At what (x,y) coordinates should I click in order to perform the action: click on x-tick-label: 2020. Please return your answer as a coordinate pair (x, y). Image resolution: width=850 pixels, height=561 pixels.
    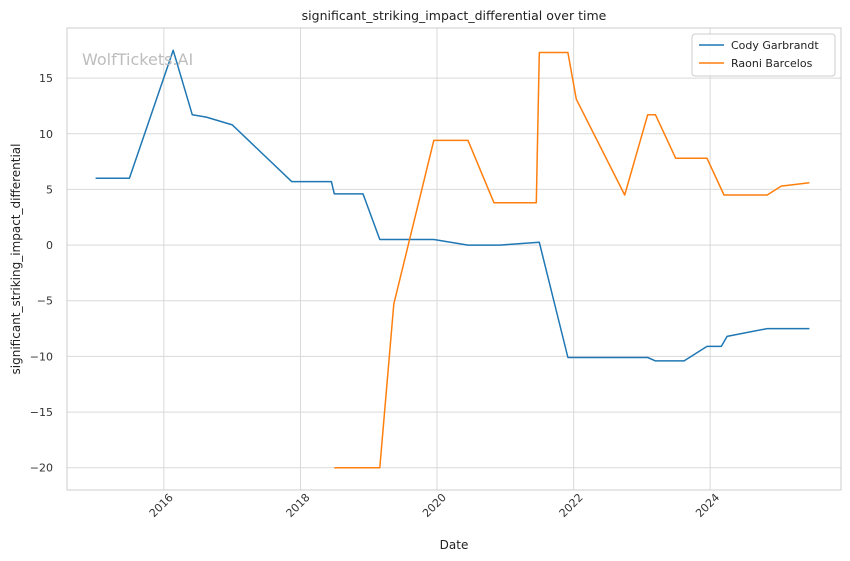
    Looking at the image, I should click on (434, 505).